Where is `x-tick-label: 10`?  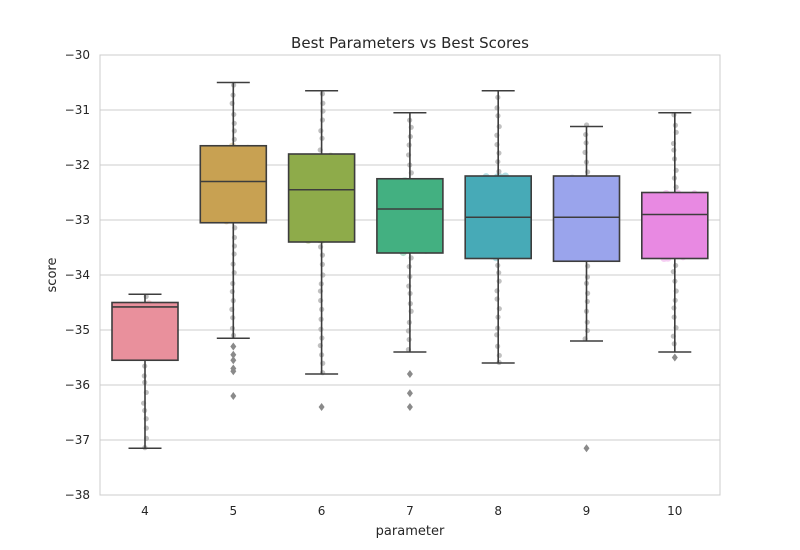
x-tick-label: 10 is located at coordinates (674, 511).